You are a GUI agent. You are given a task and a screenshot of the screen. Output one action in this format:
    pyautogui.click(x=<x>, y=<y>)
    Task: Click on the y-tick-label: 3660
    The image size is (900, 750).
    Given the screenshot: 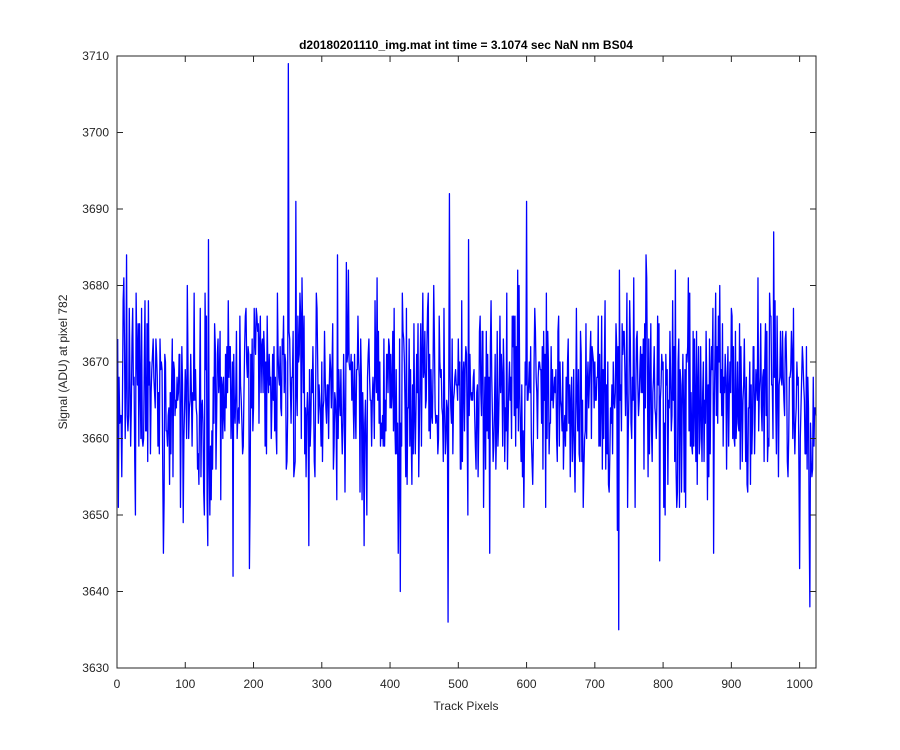 What is the action you would take?
    pyautogui.click(x=95, y=439)
    